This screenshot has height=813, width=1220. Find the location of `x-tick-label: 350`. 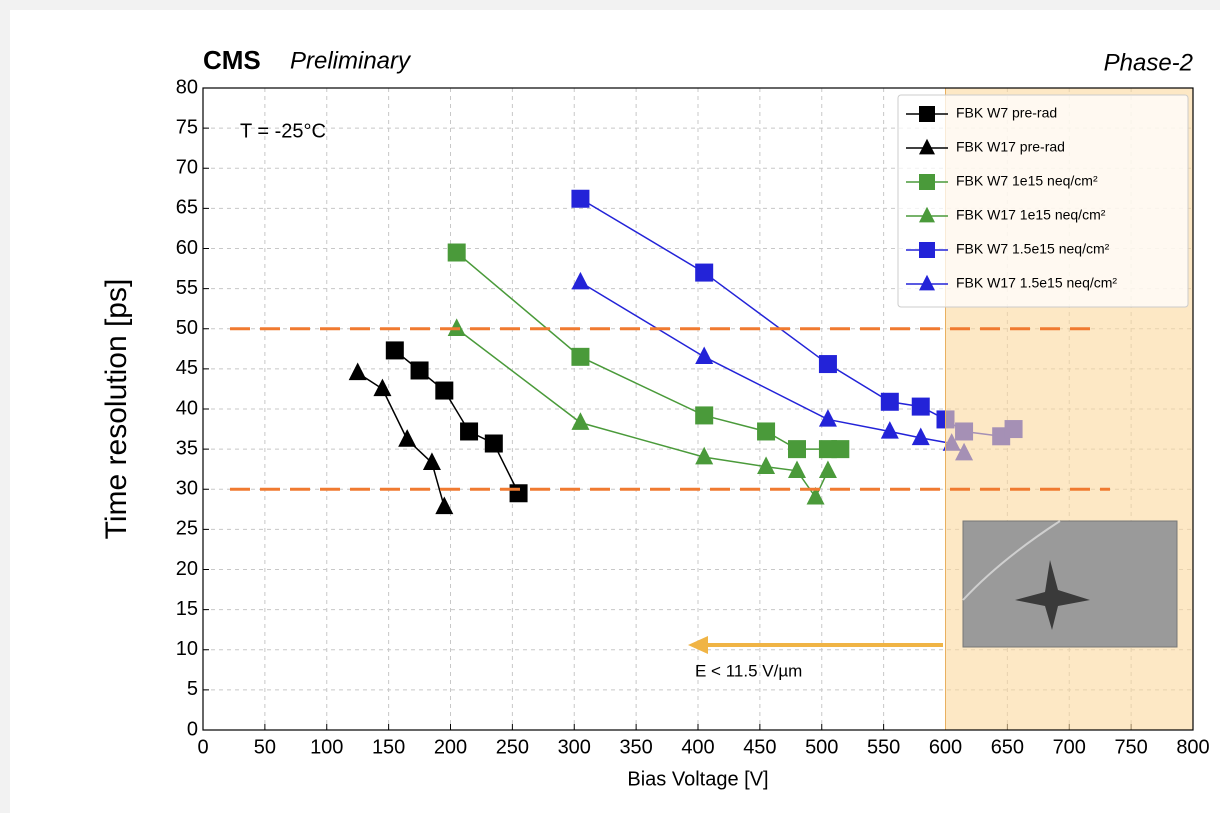

x-tick-label: 350 is located at coordinates (635, 747).